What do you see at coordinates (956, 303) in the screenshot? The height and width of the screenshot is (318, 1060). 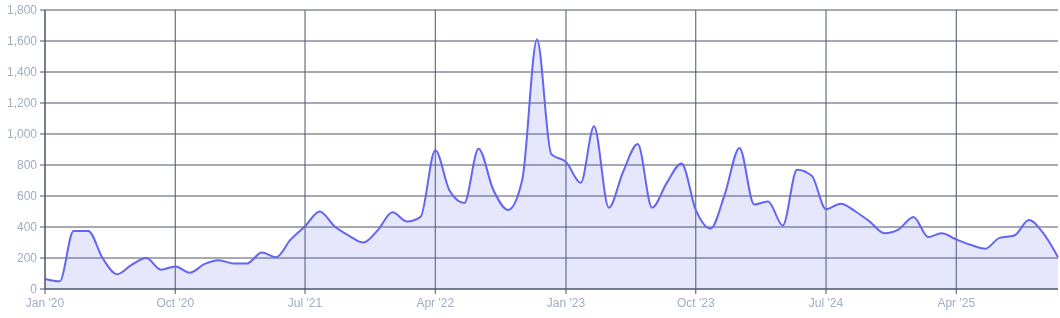 I see `x-tick-label: Apr '25` at bounding box center [956, 303].